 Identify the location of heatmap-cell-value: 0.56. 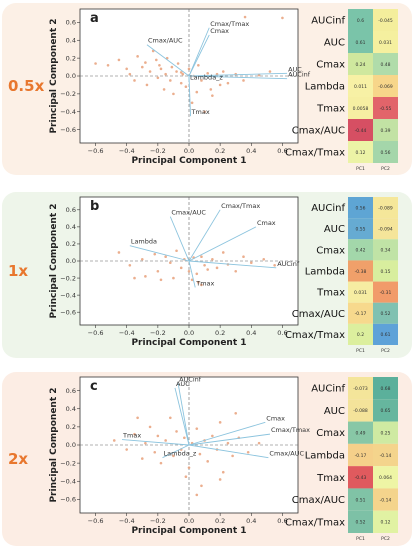
(385, 153).